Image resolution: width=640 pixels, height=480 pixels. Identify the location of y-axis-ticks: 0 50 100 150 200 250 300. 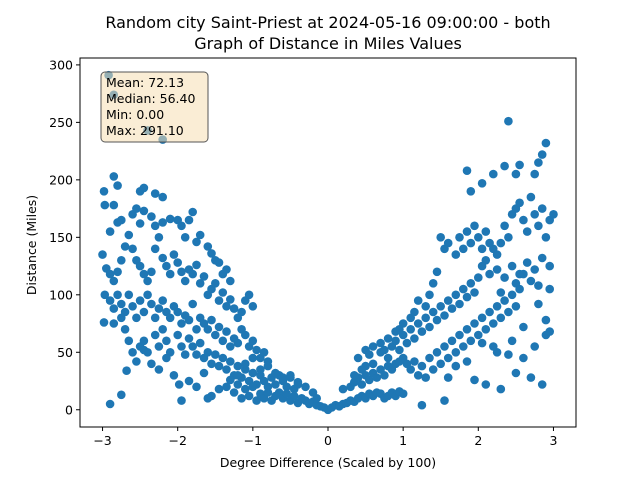
(64, 237).